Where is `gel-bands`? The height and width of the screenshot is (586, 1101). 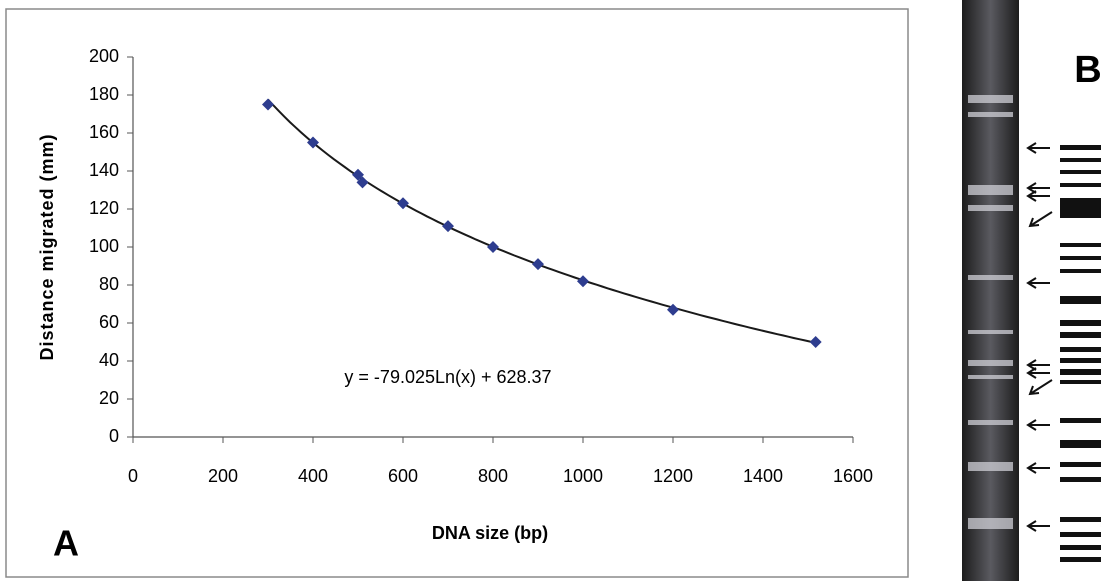 gel-bands is located at coordinates (990, 312).